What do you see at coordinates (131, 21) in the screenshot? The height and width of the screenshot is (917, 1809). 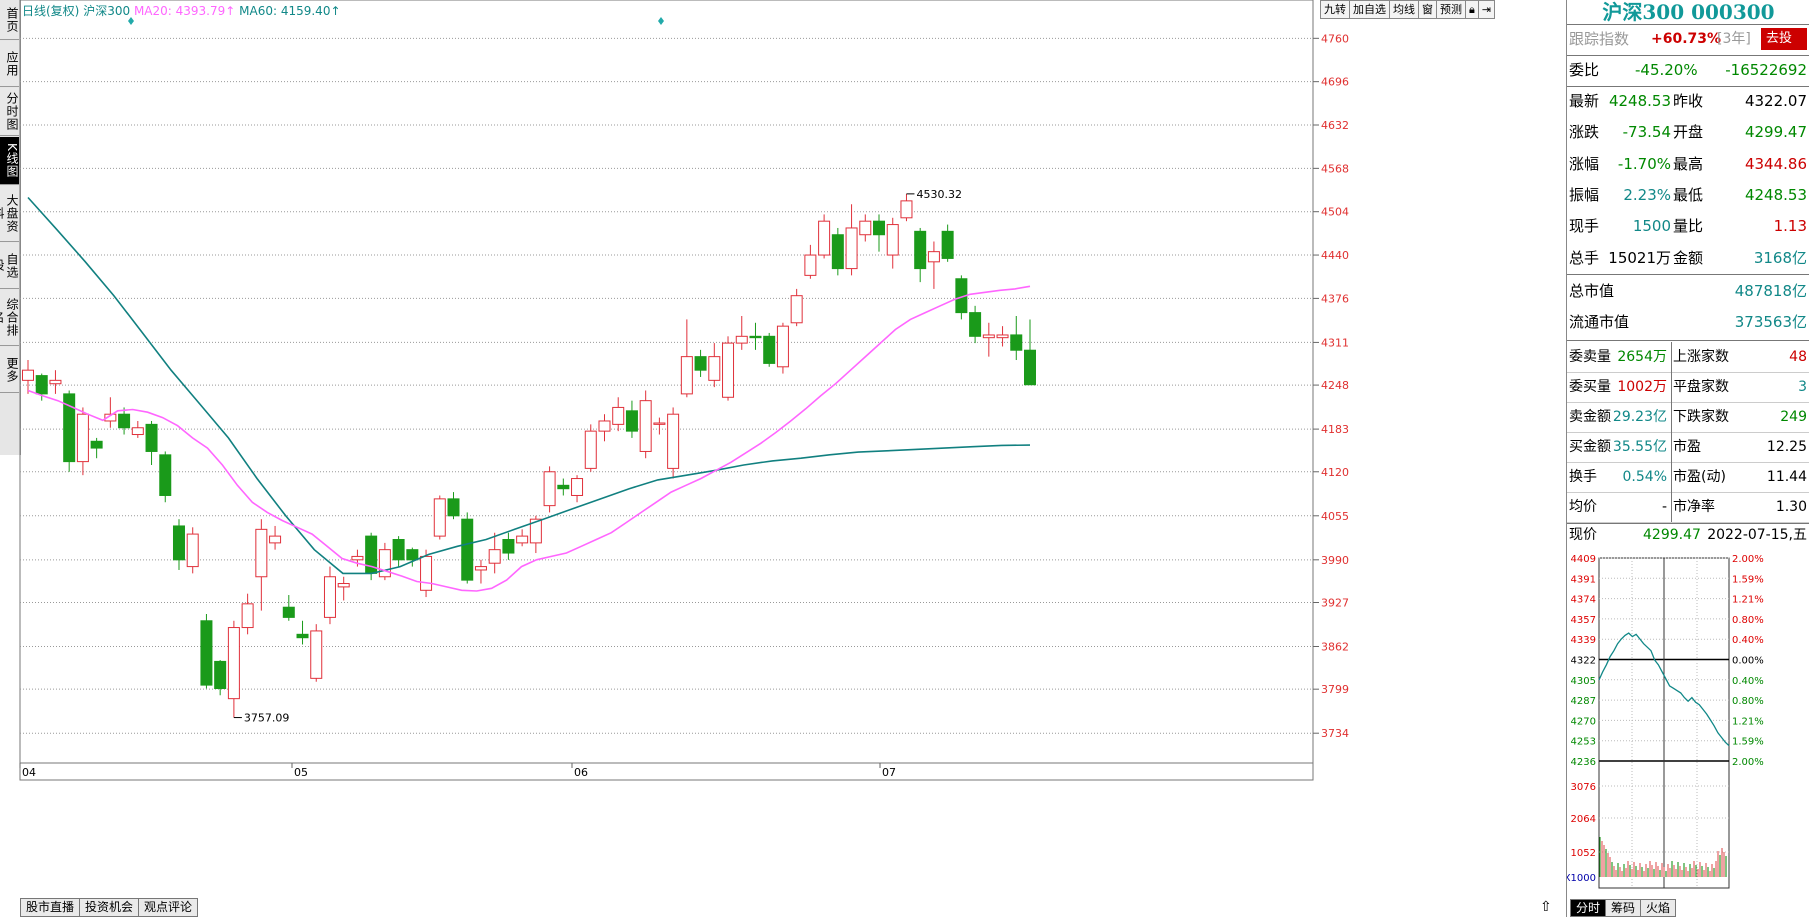 I see `event-marker` at bounding box center [131, 21].